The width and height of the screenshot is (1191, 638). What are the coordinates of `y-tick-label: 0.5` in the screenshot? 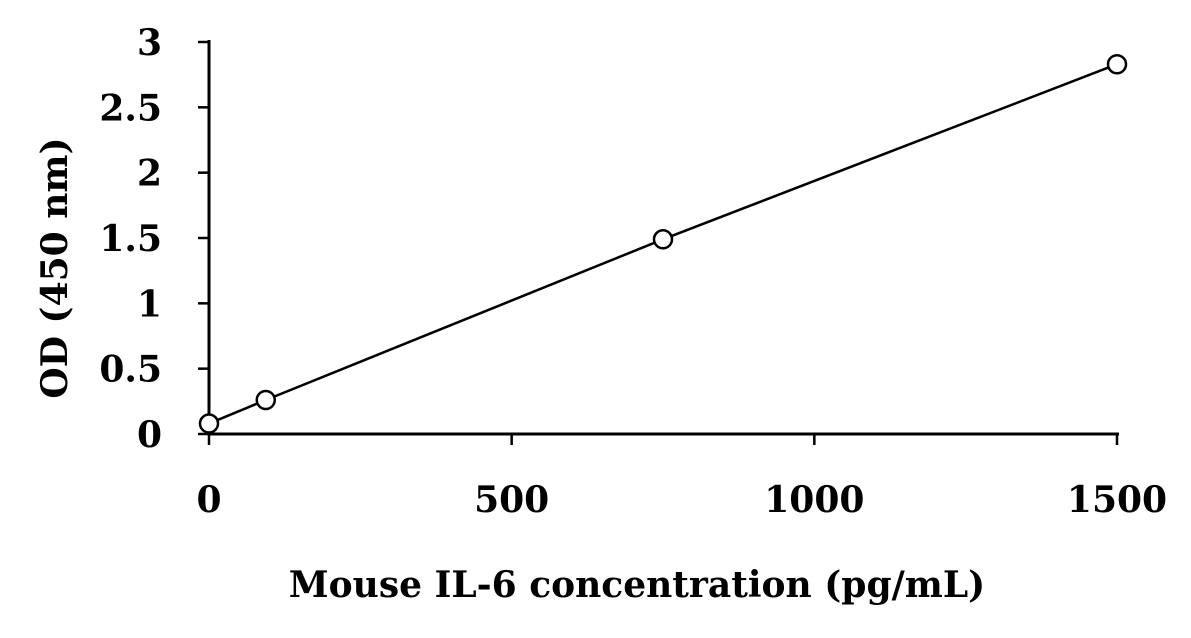 It's located at (130, 370).